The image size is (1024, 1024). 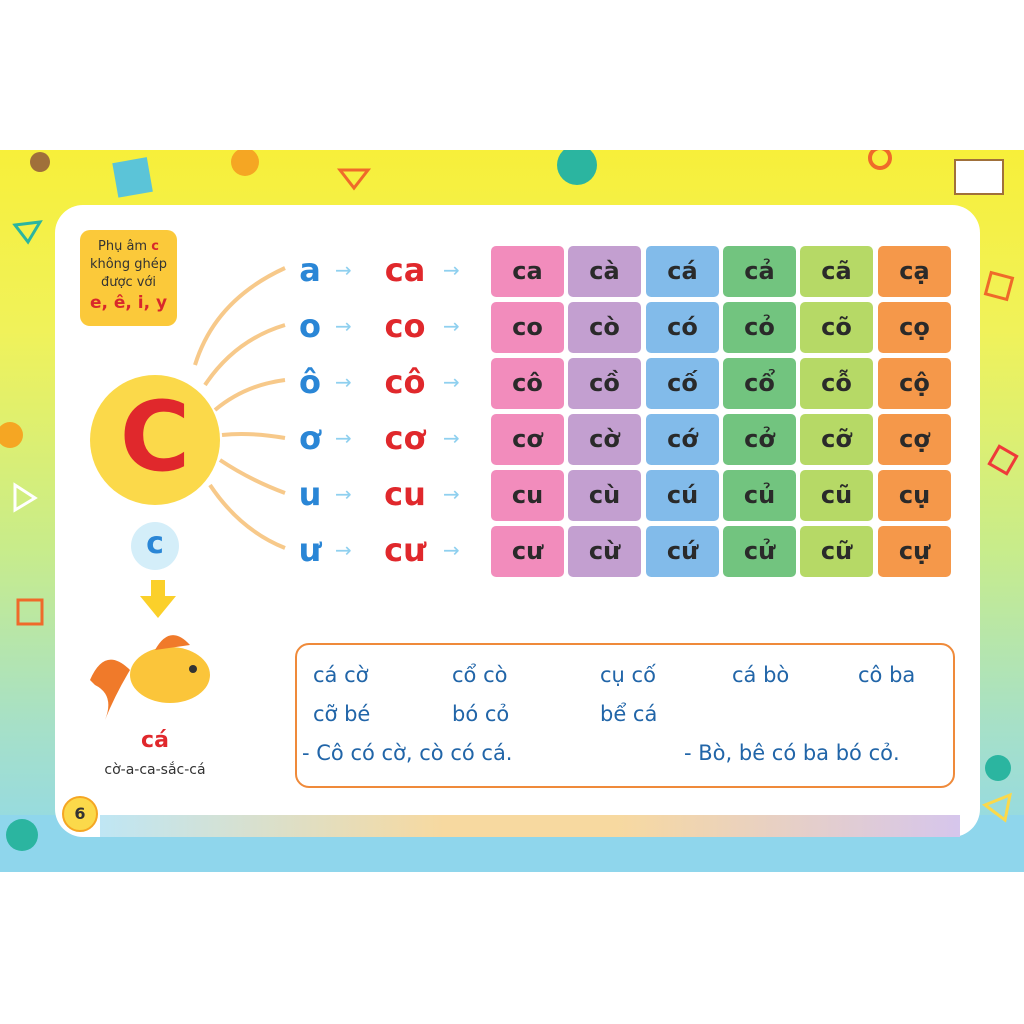 What do you see at coordinates (759, 327) in the screenshot?
I see `tone-cell: cỏ` at bounding box center [759, 327].